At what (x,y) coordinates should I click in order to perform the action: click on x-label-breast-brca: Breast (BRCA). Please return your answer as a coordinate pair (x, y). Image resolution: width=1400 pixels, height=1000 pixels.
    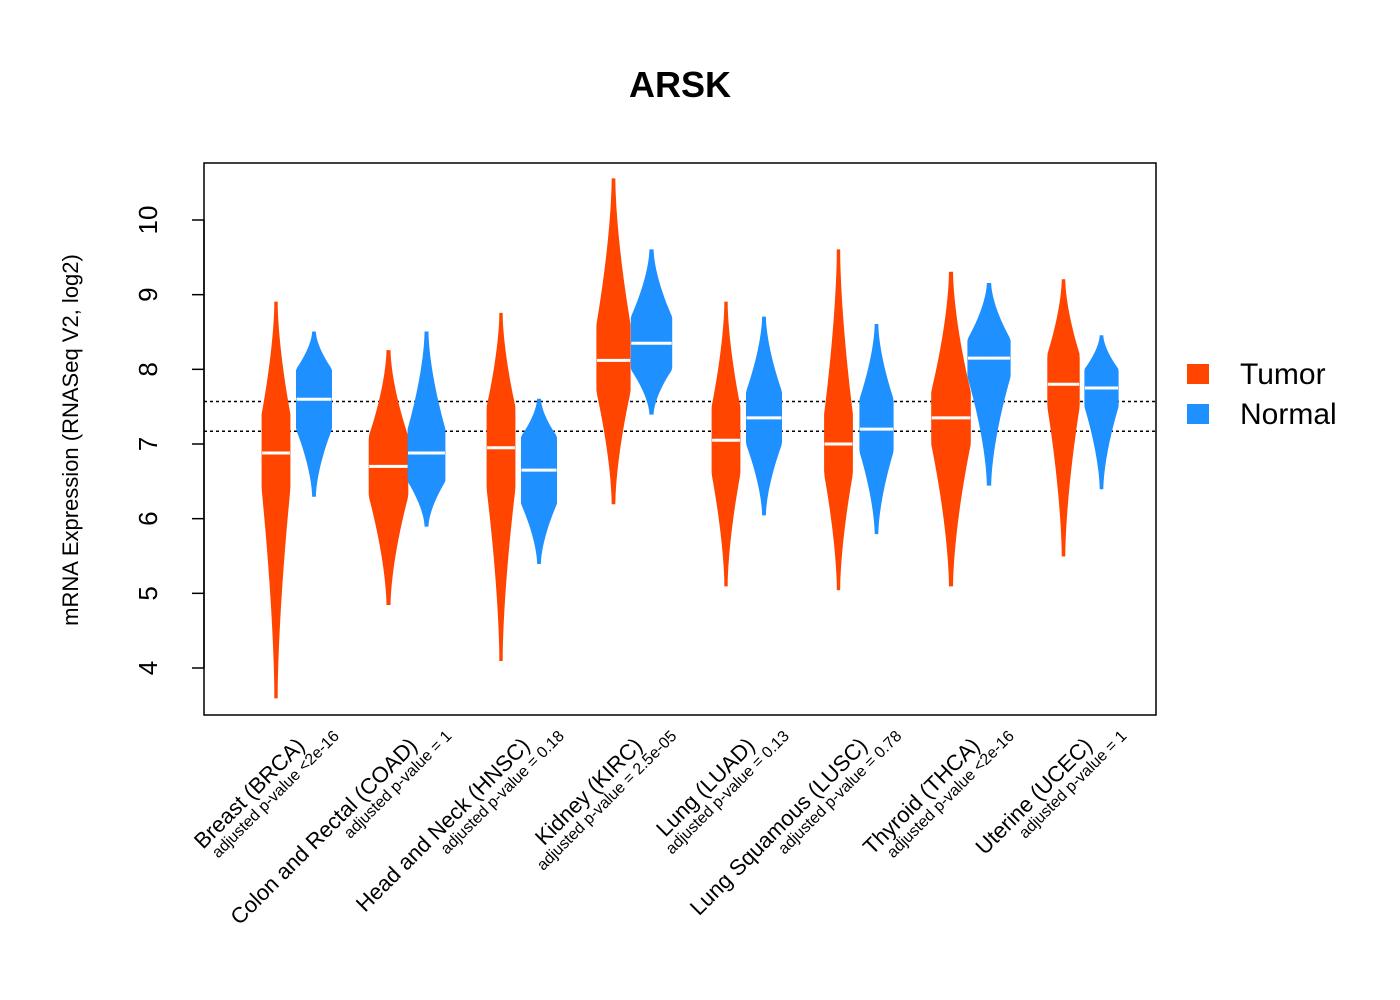
    Looking at the image, I should click on (249, 793).